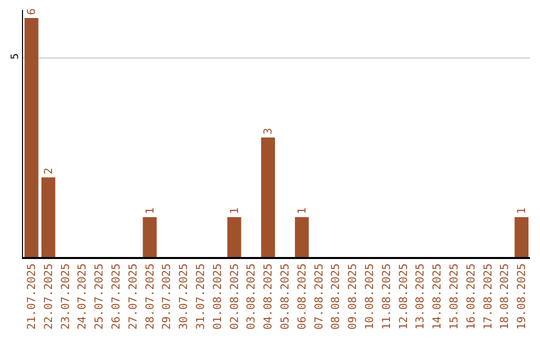 The width and height of the screenshot is (540, 340). I want to click on text: 2, so click(48, 171).